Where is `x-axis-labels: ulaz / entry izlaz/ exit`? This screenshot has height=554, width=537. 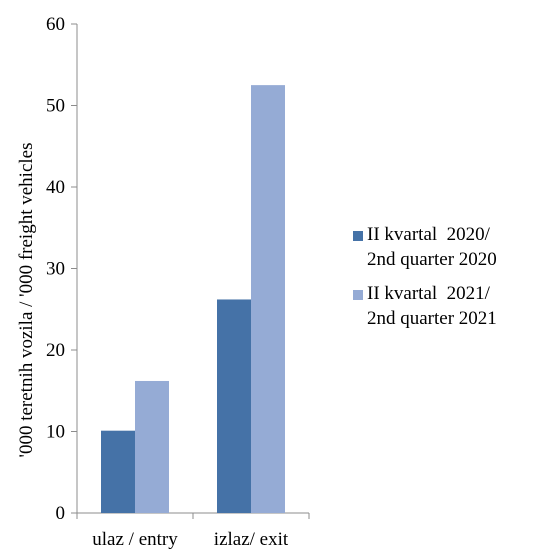 x-axis-labels: ulaz / entry izlaz/ exit is located at coordinates (190, 539).